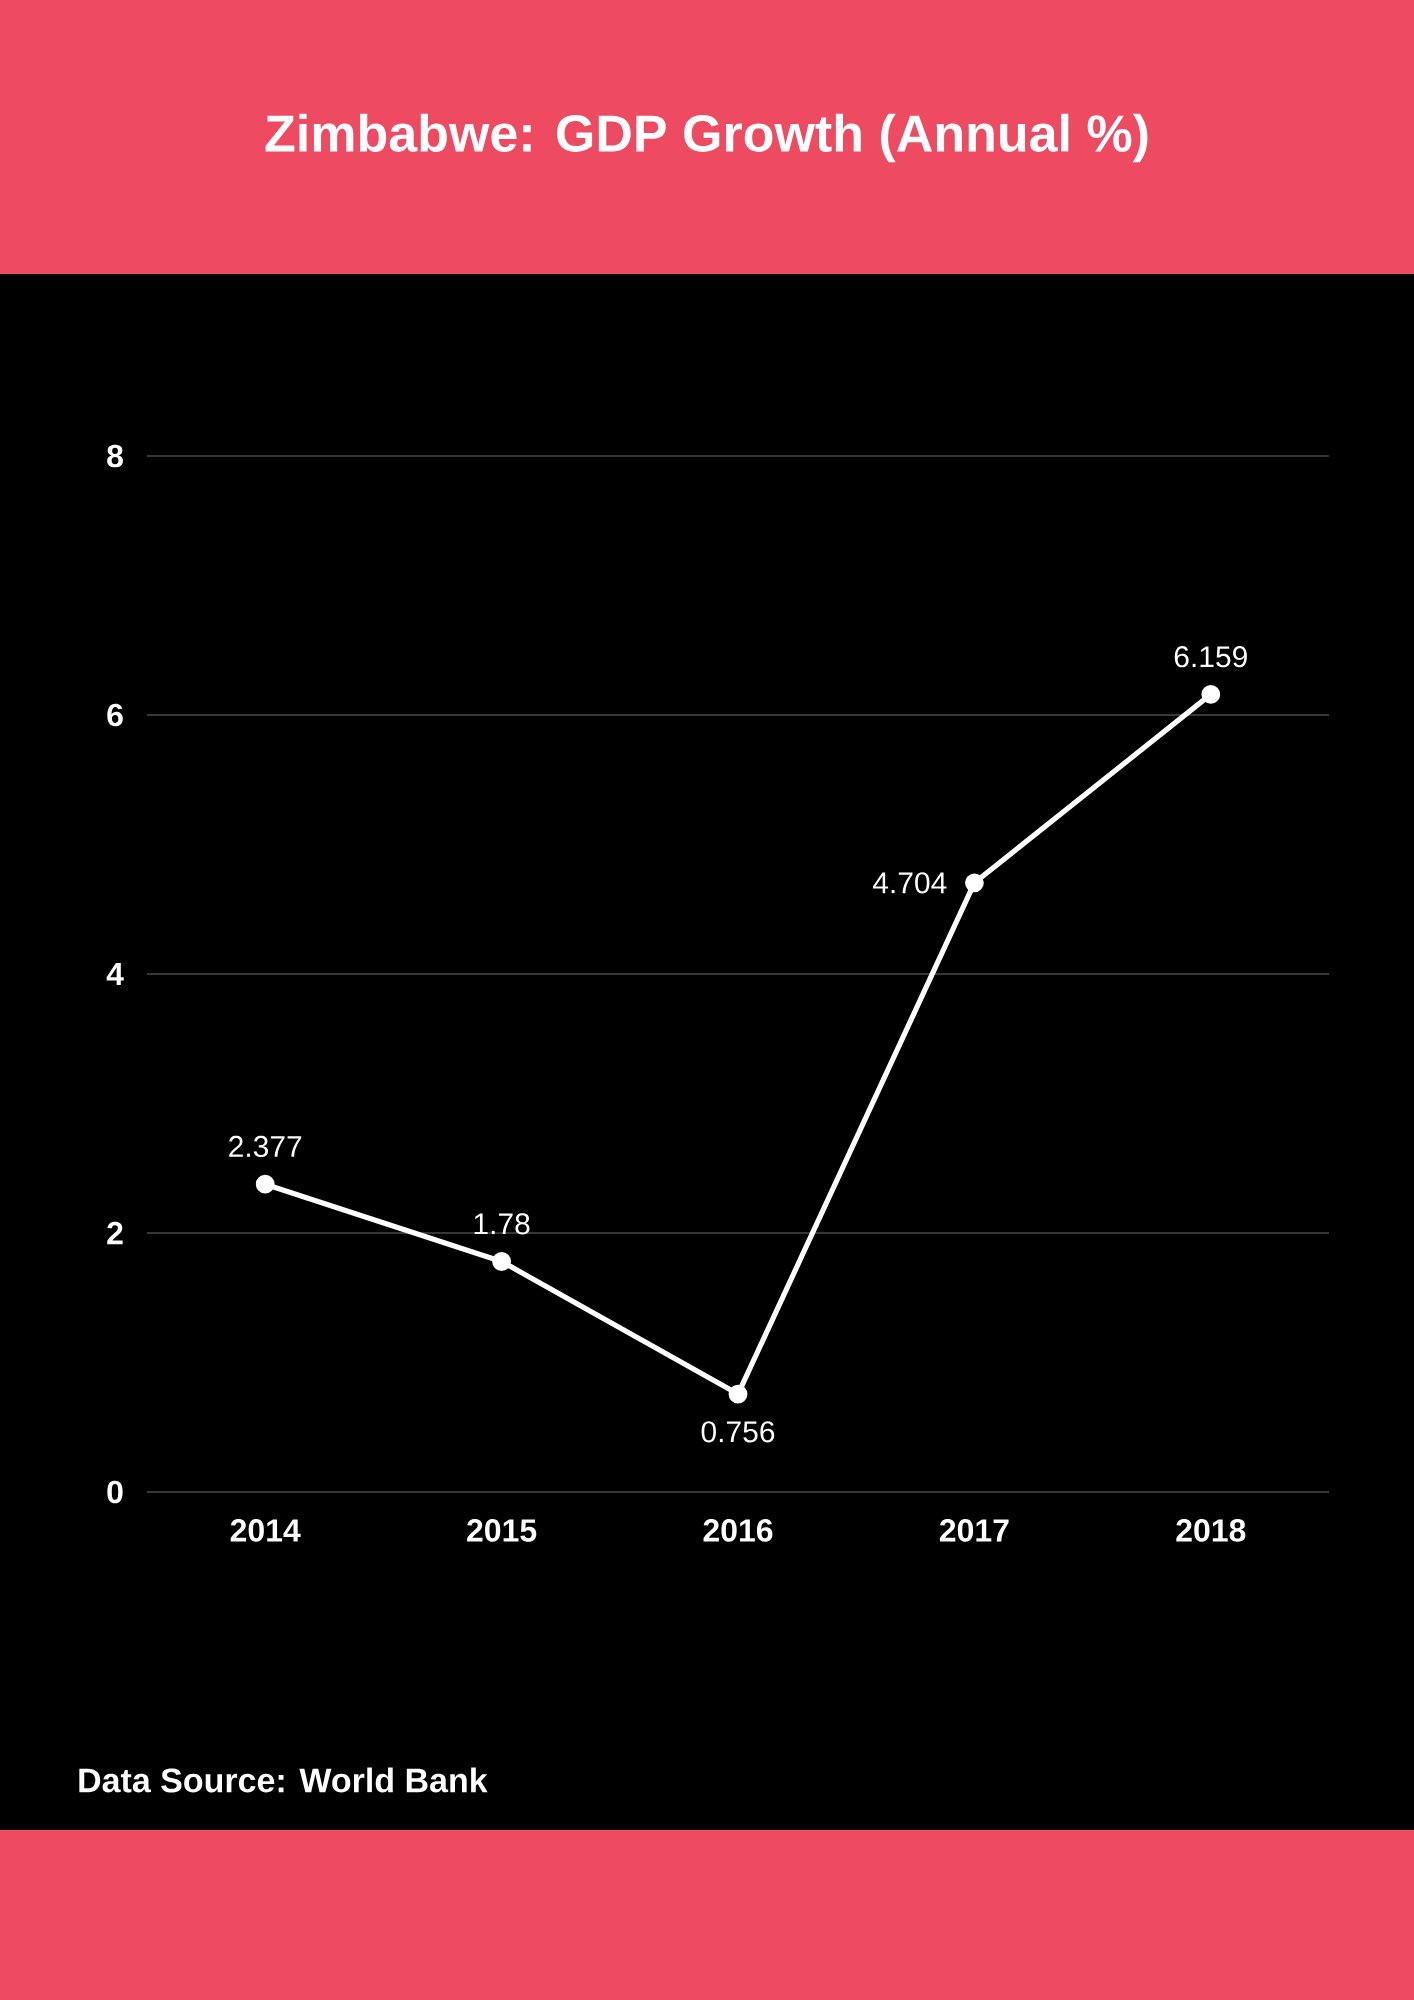 The height and width of the screenshot is (2000, 1414). Describe the element at coordinates (738, 1530) in the screenshot. I see `x-tick-label: 2016` at that location.